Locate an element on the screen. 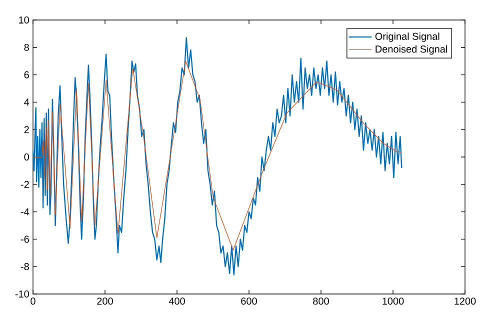 The width and height of the screenshot is (496, 332). legend-label: Original Signal is located at coordinates (407, 37).